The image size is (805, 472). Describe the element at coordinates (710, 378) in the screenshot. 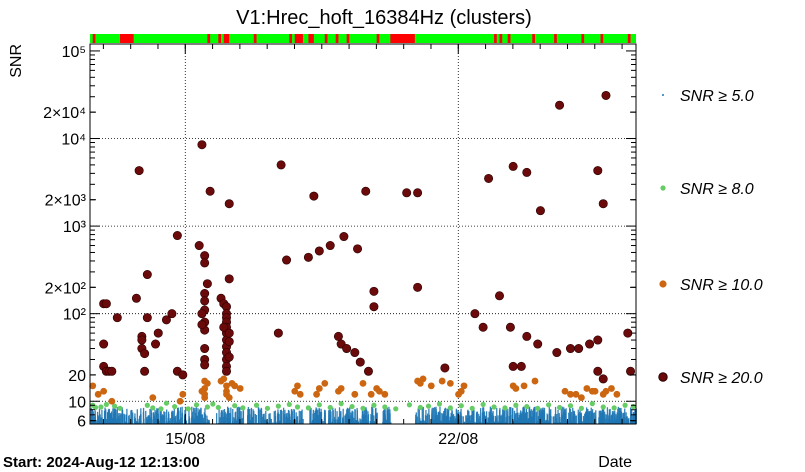

I see `legend-item-snr20: SNR ≥ 20.0` at that location.